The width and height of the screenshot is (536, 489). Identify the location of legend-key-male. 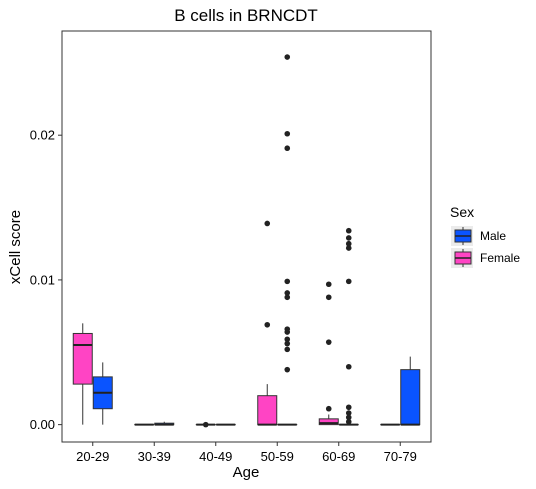
(462, 236).